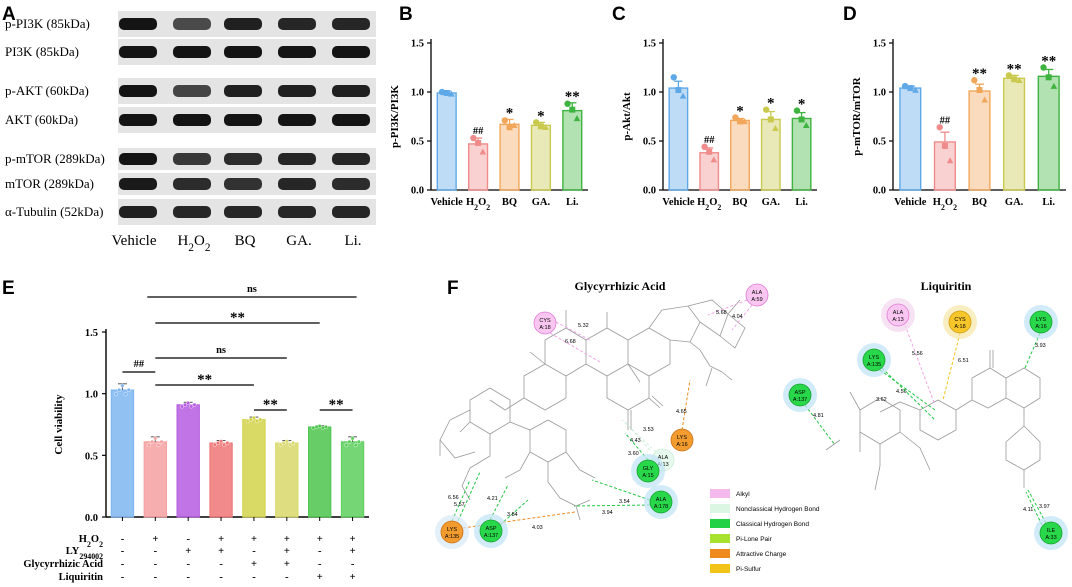 This screenshot has width=1072, height=587. What do you see at coordinates (881, 400) in the screenshot?
I see `distance-label: 3.62` at bounding box center [881, 400].